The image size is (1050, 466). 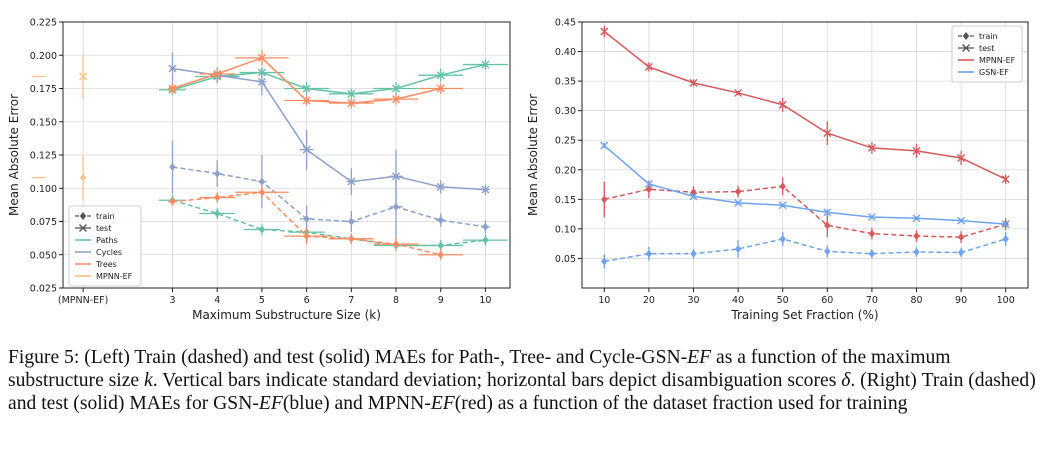 What do you see at coordinates (738, 300) in the screenshot?
I see `x-tick-label: 40` at bounding box center [738, 300].